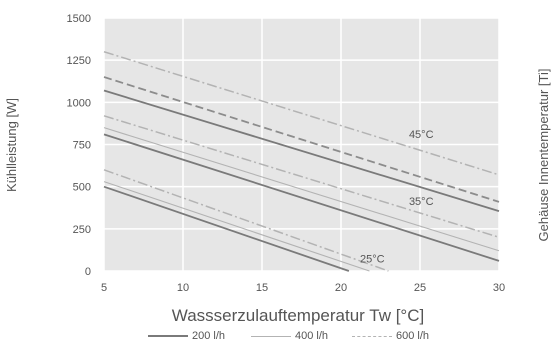 The height and width of the screenshot is (350, 555). I want to click on y-tick-label: 1250, so click(79, 61).